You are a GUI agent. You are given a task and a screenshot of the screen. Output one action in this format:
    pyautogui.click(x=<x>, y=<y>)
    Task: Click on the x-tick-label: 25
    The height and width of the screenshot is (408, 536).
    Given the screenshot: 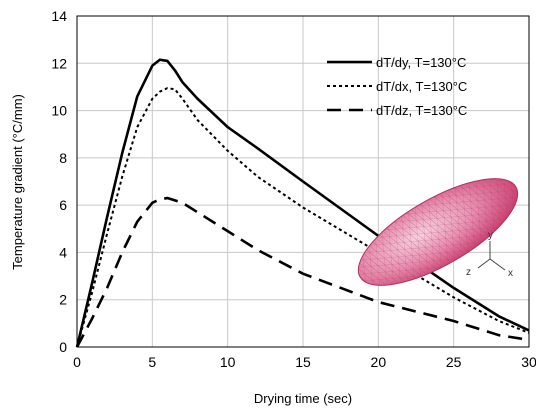 What is the action you would take?
    pyautogui.click(x=454, y=362)
    